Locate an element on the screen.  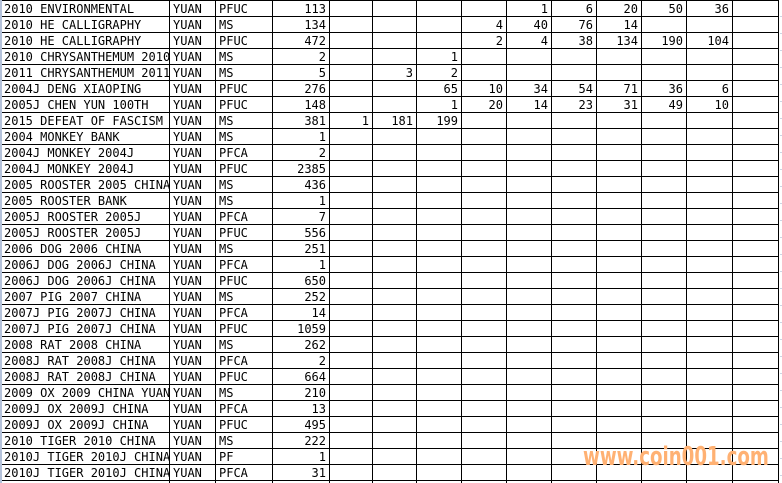
coin-name-cell: 2004 MONKEY BANK is located at coordinates (86, 137).